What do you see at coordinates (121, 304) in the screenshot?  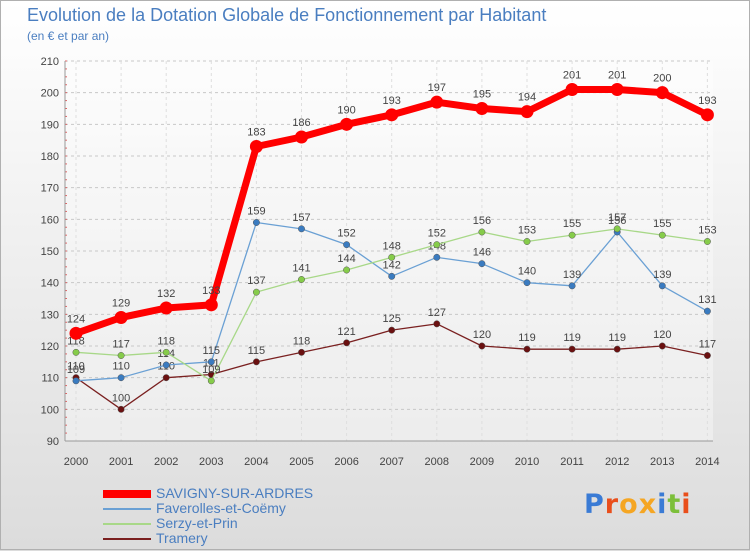 I see `data-label-savigny-sur-ardres: 129` at bounding box center [121, 304].